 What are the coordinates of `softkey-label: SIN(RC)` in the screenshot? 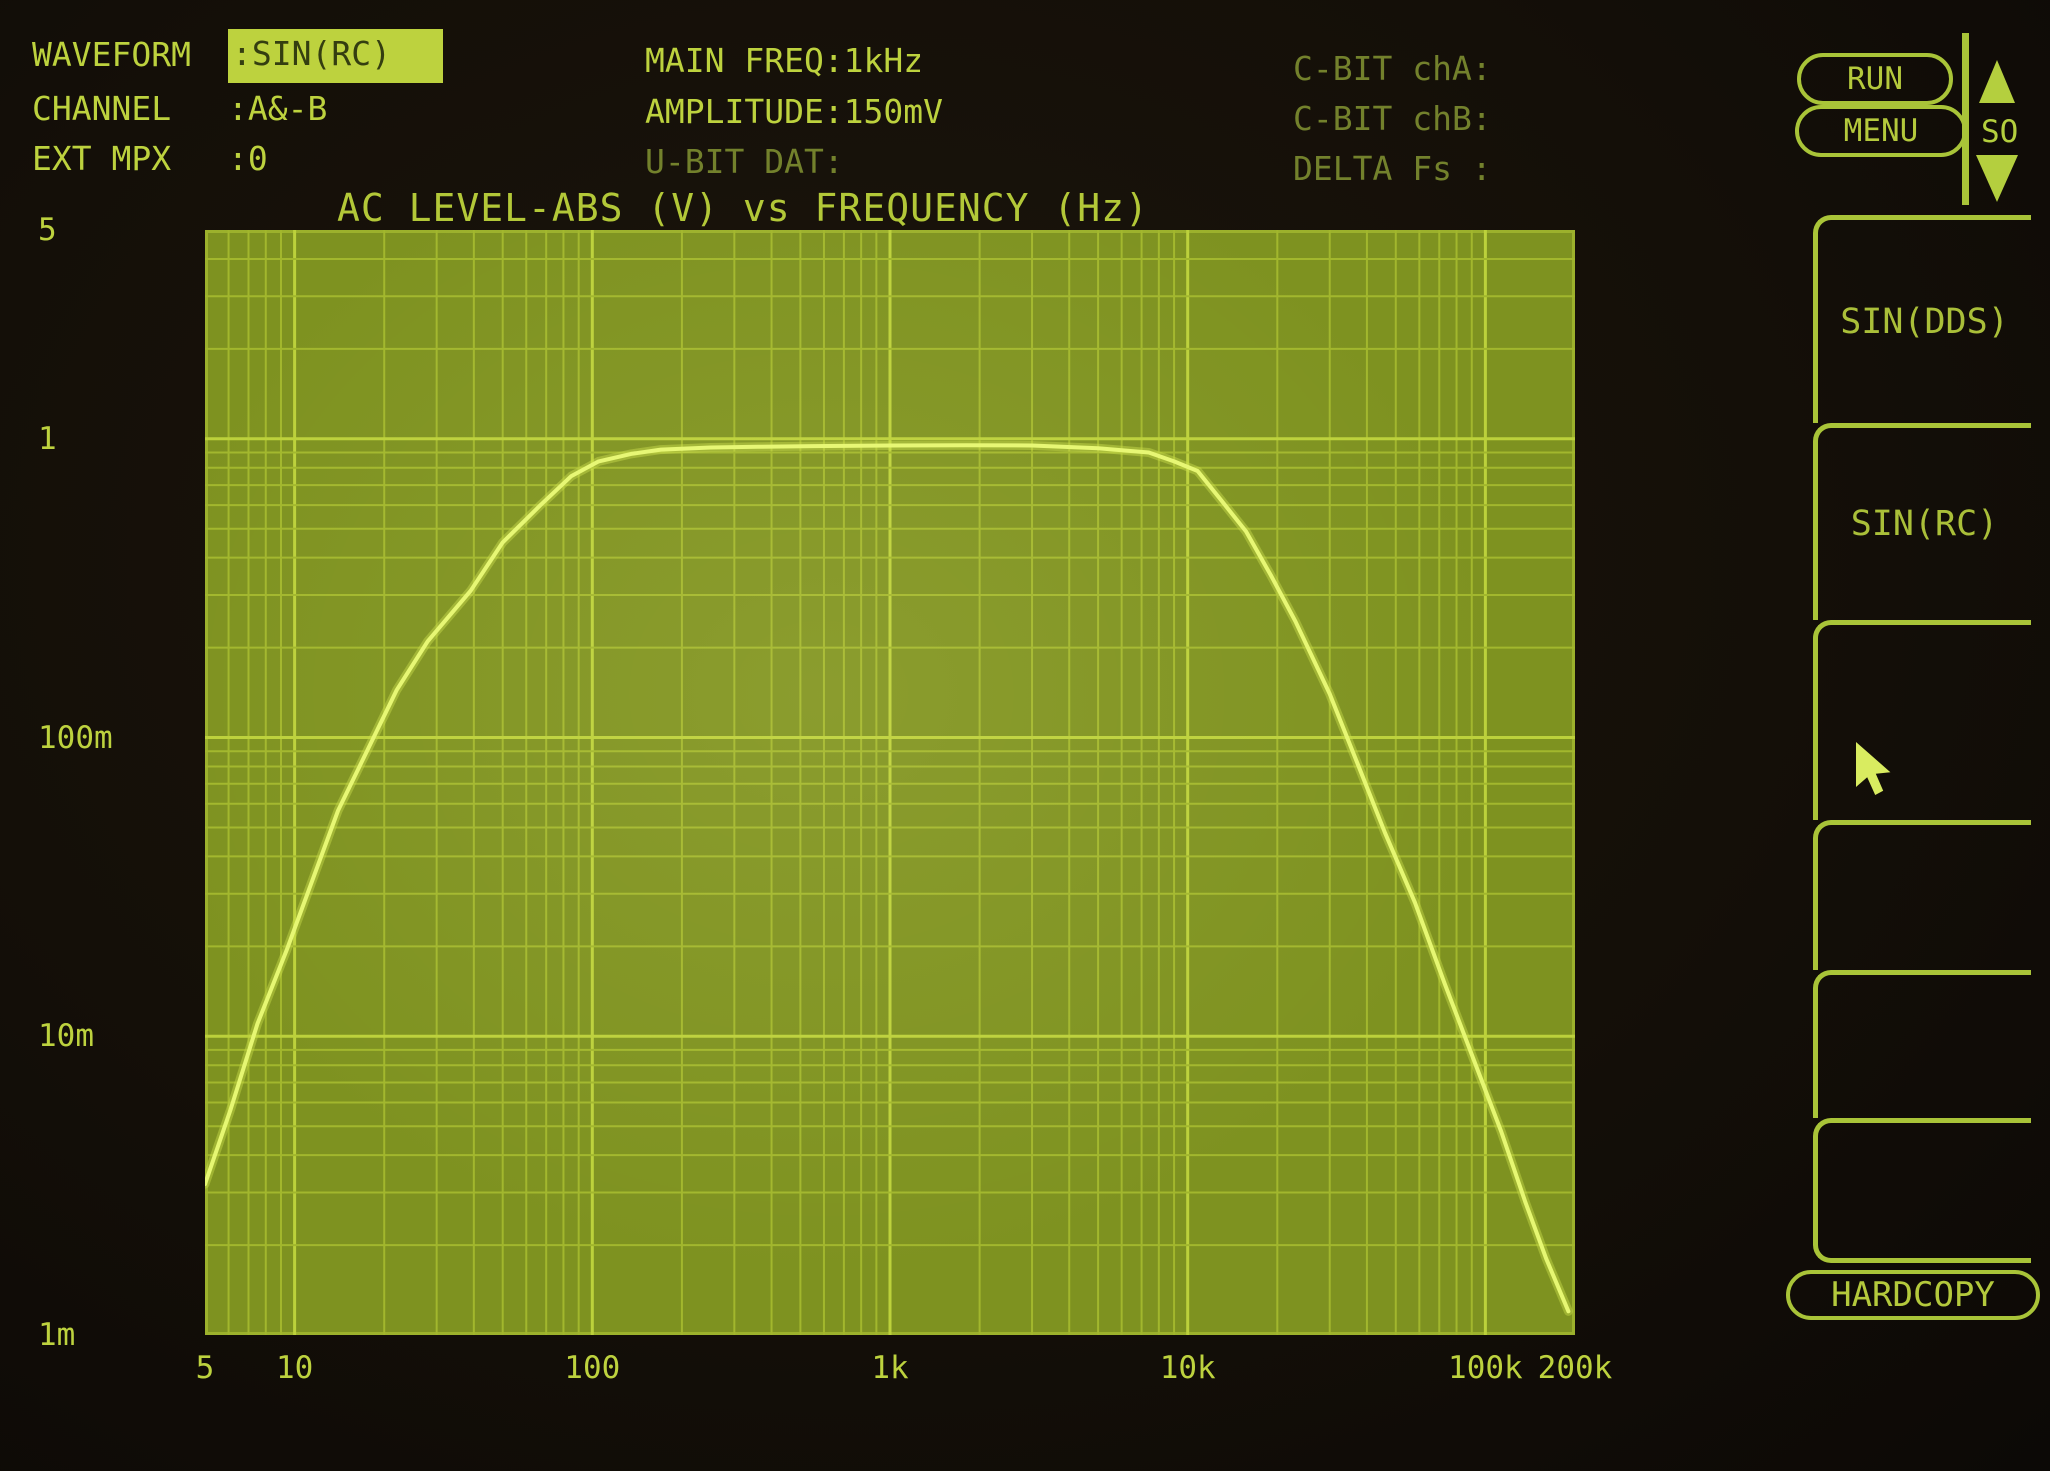 It's located at (1924, 524).